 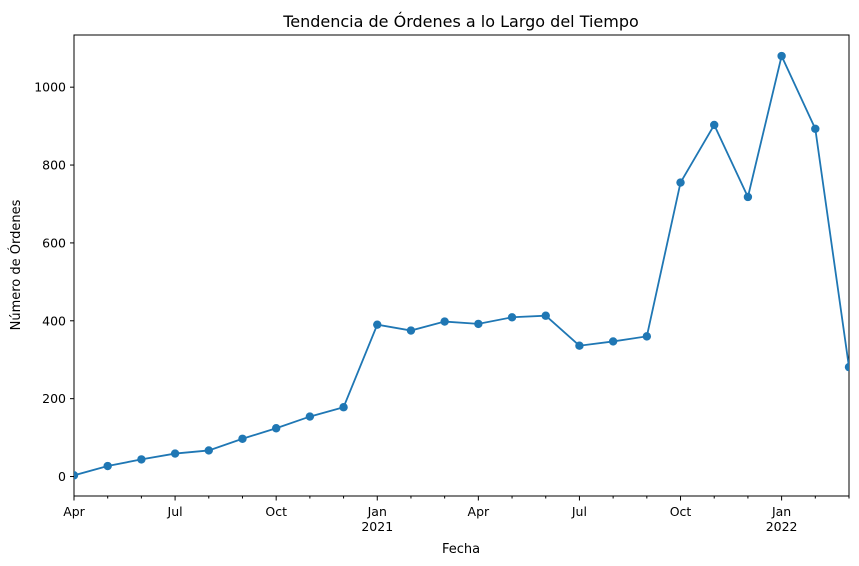 What do you see at coordinates (782, 526) in the screenshot?
I see `x-tick-year-label: 2022` at bounding box center [782, 526].